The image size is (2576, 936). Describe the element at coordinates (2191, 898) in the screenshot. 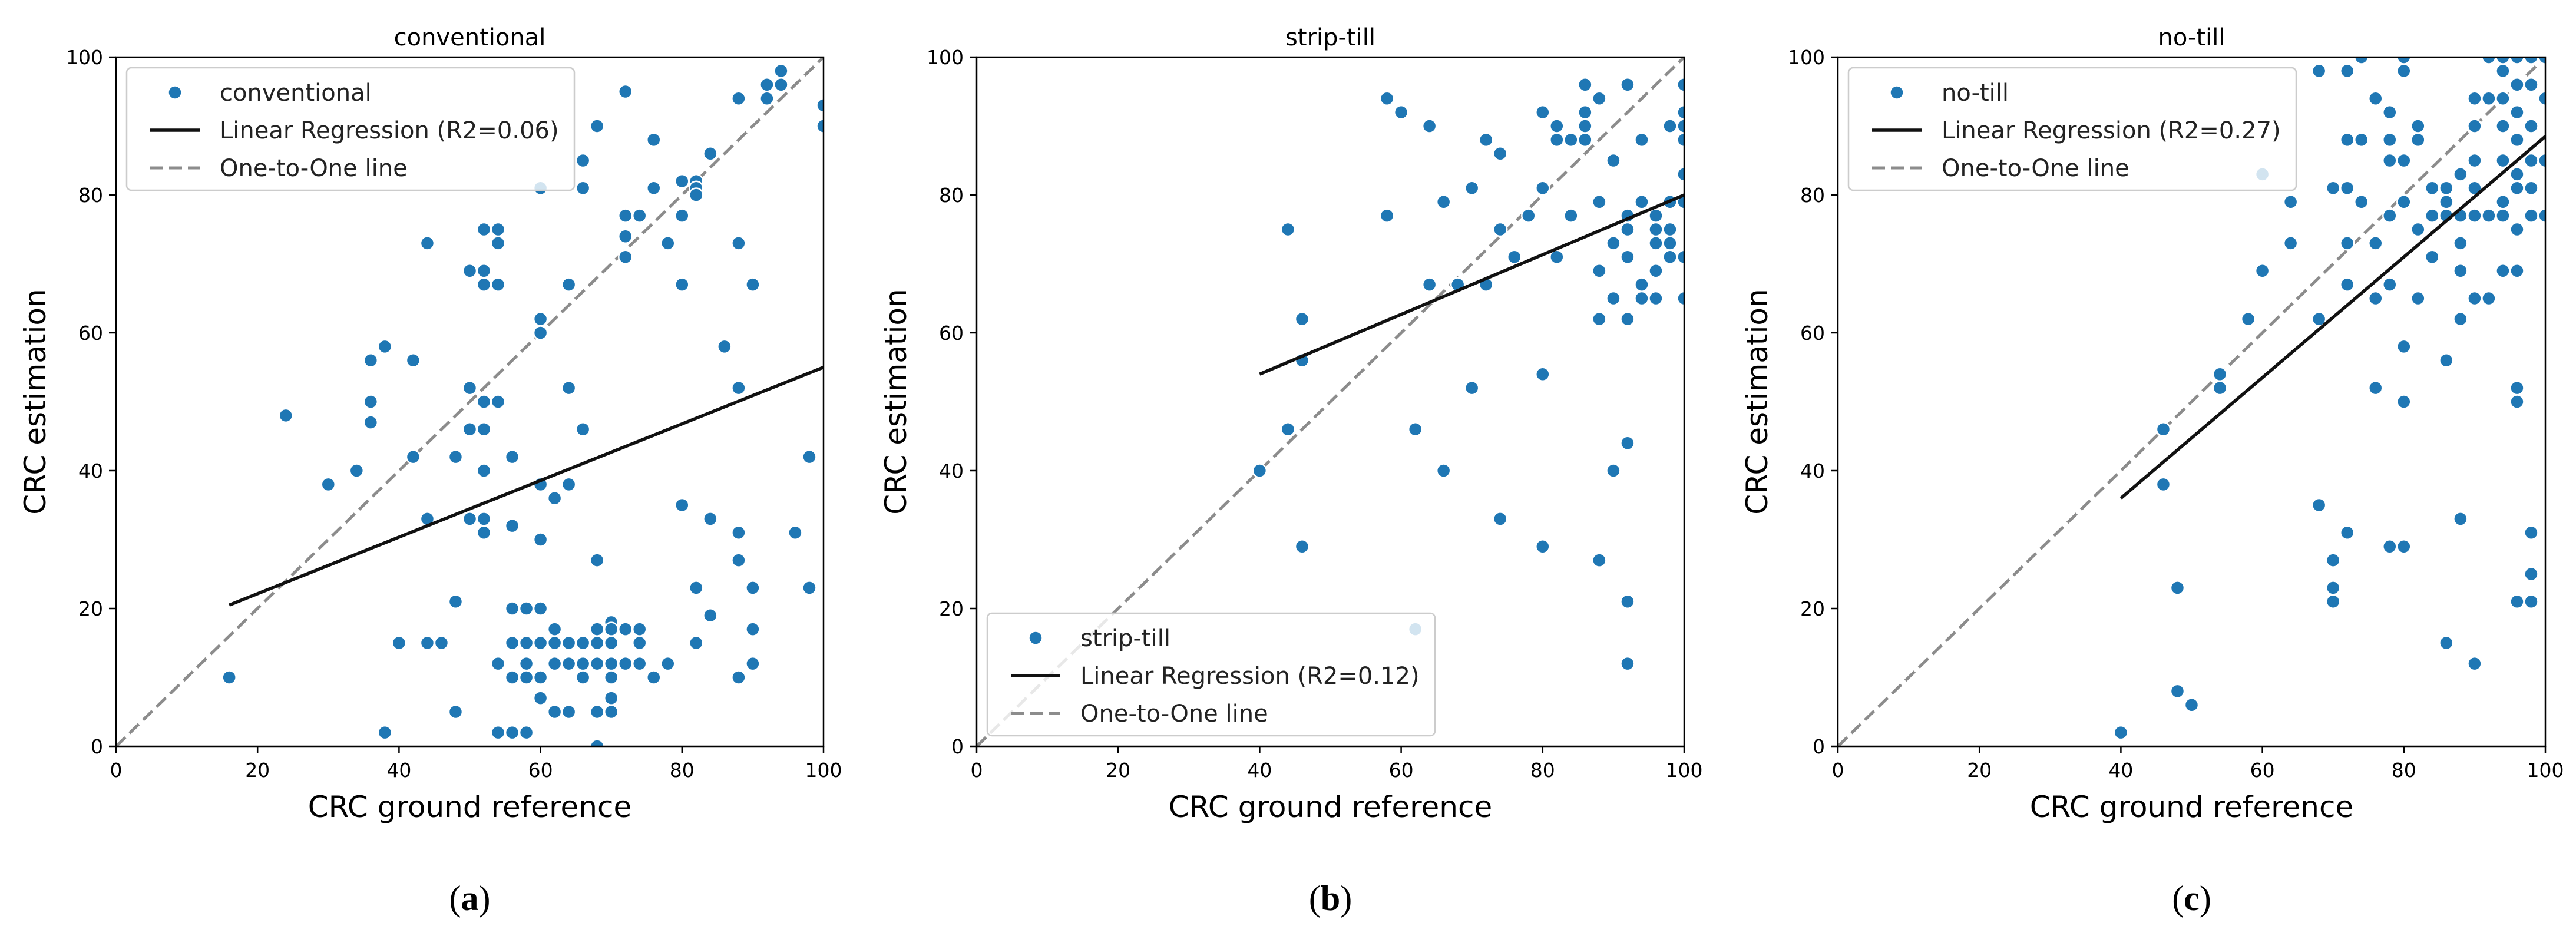

I see `panel-label: (c)` at that location.